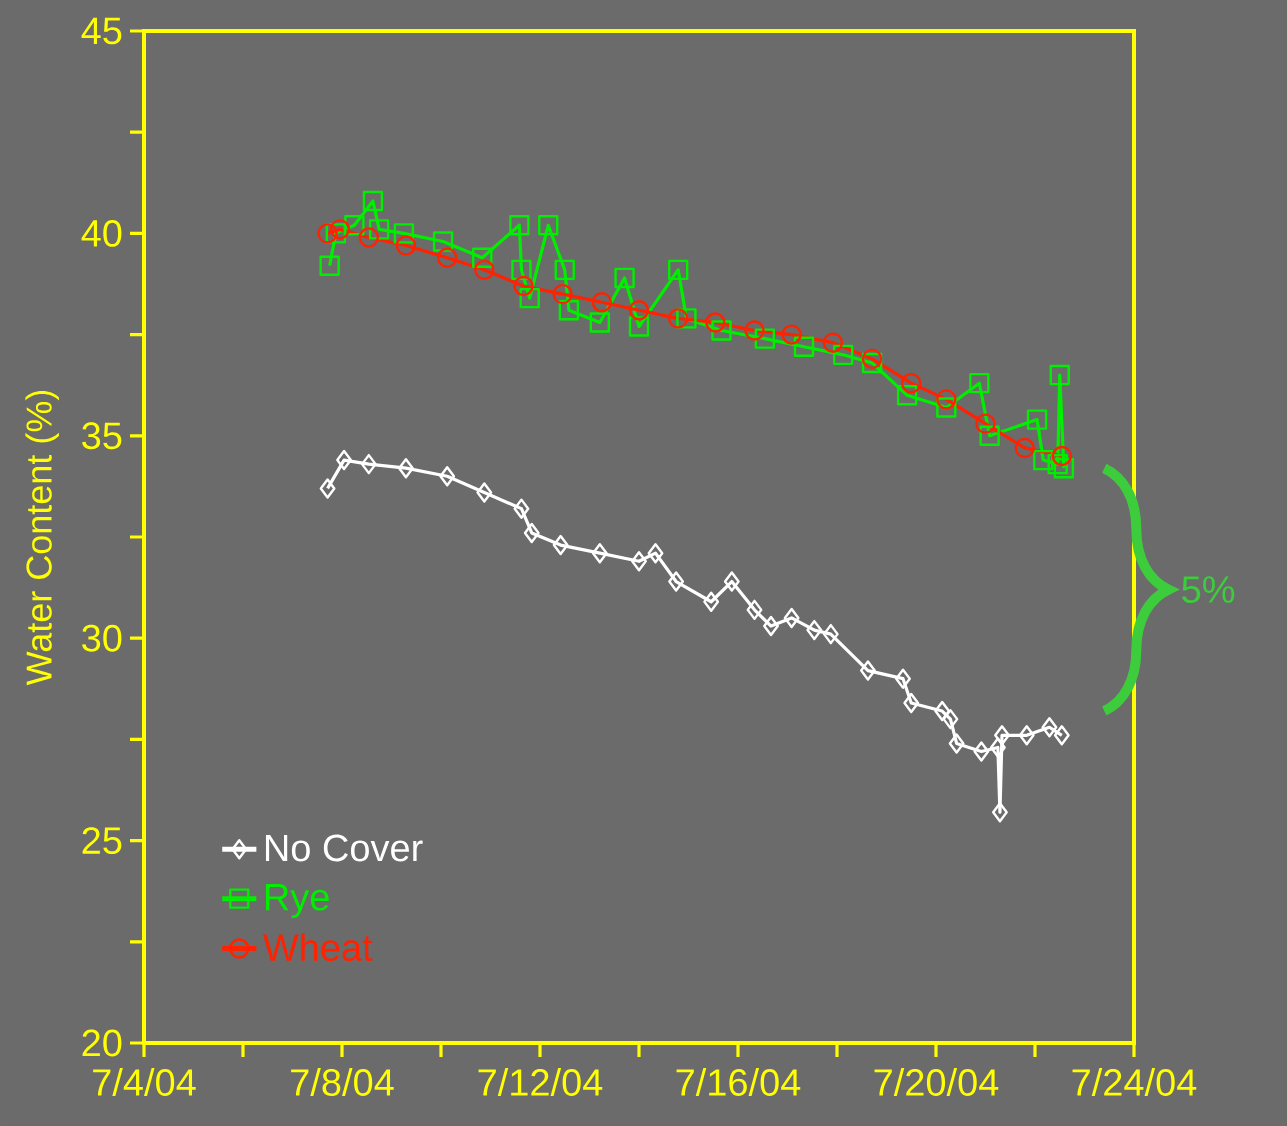 The image size is (1287, 1126). Describe the element at coordinates (102, 1043) in the screenshot. I see `y-tick-label: 20` at that location.